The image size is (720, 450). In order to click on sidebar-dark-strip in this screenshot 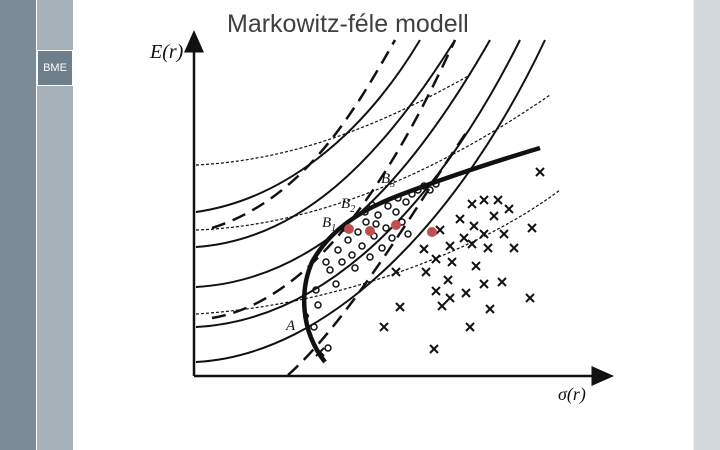, I will do `click(18, 225)`.